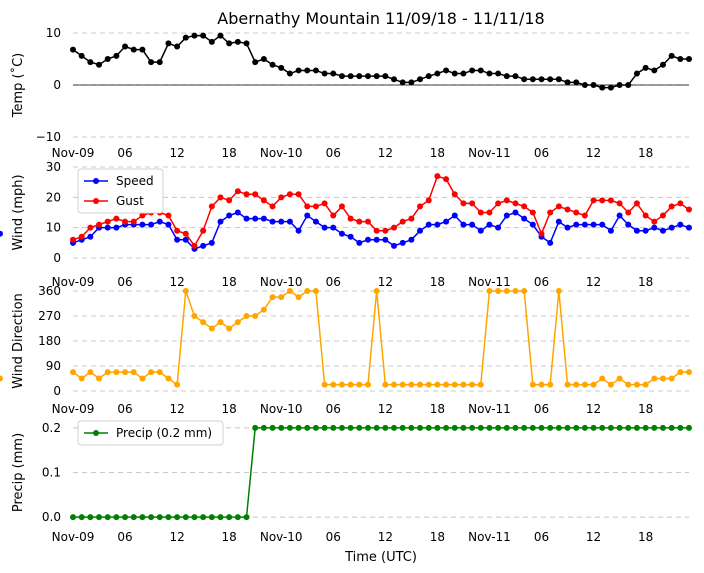  What do you see at coordinates (380, 338) in the screenshot?
I see `series-line` at bounding box center [380, 338].